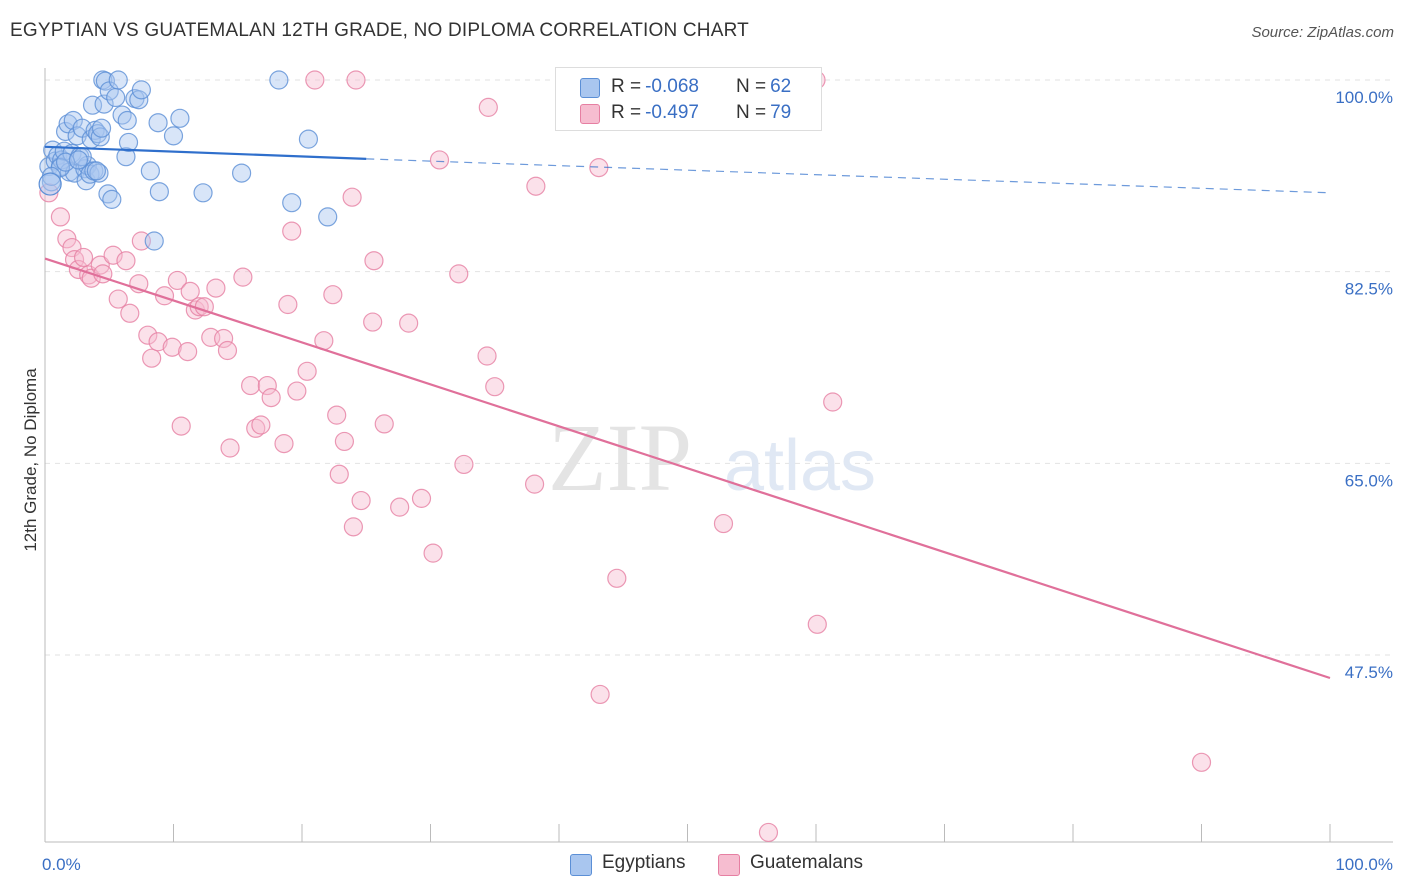  I want to click on watermark: ZIP atlas, so click(712, 457).